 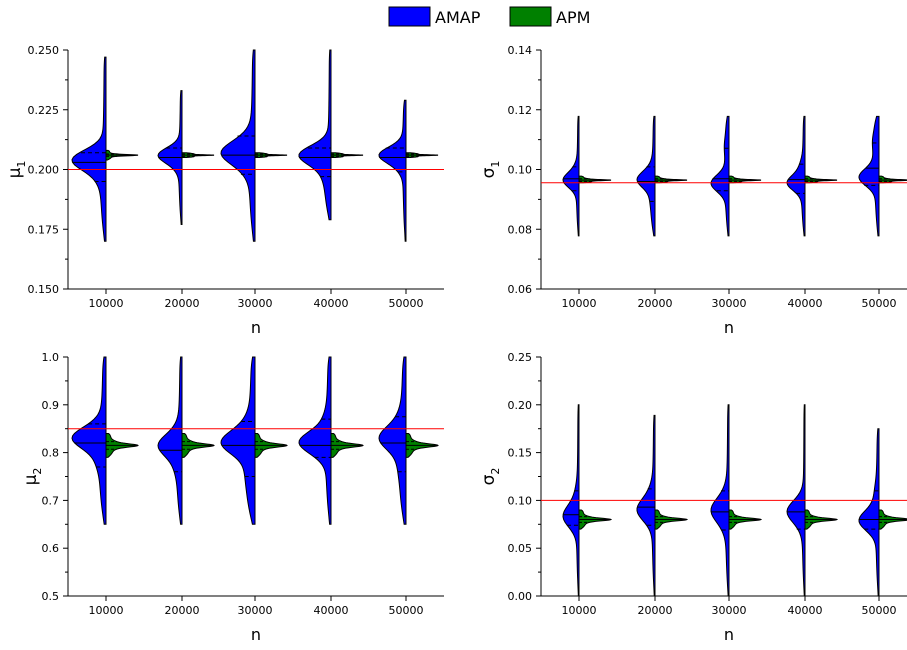 I want to click on legend-label: AMAP, so click(x=458, y=17).